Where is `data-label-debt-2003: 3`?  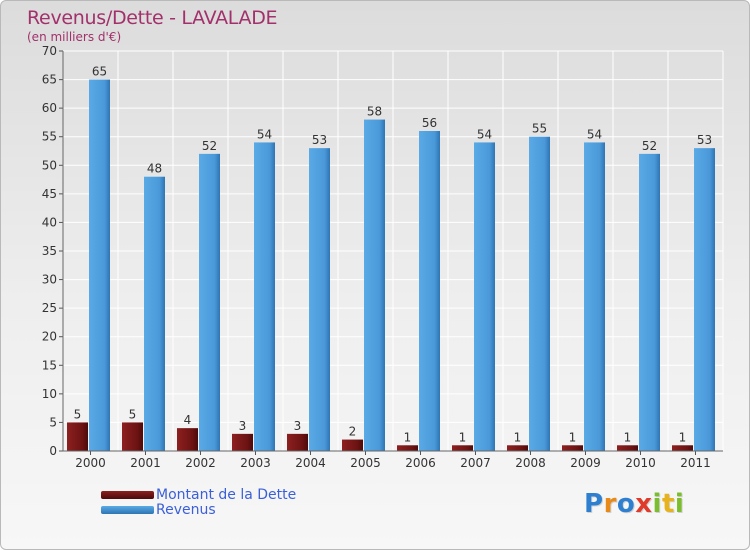
data-label-debt-2003: 3 is located at coordinates (243, 426).